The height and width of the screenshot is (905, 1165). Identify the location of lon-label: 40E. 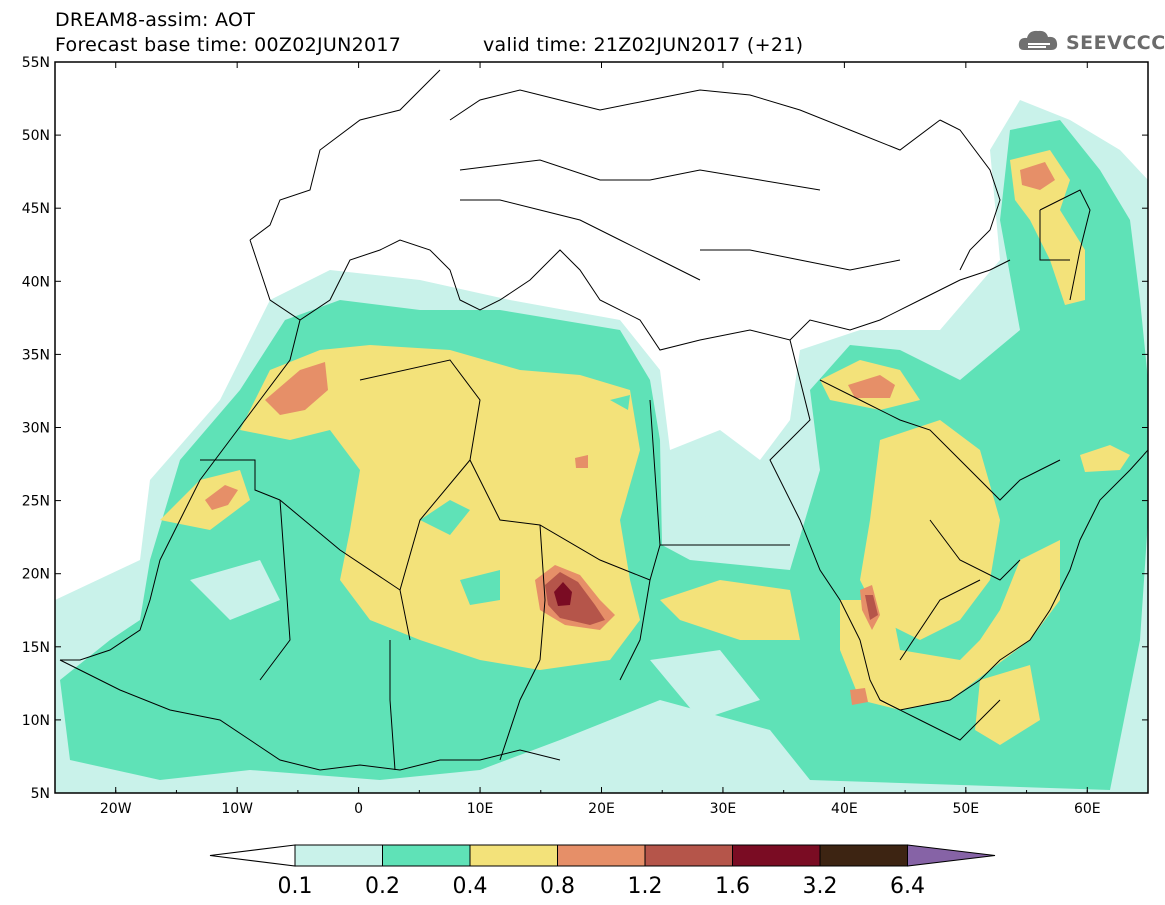
(844, 809).